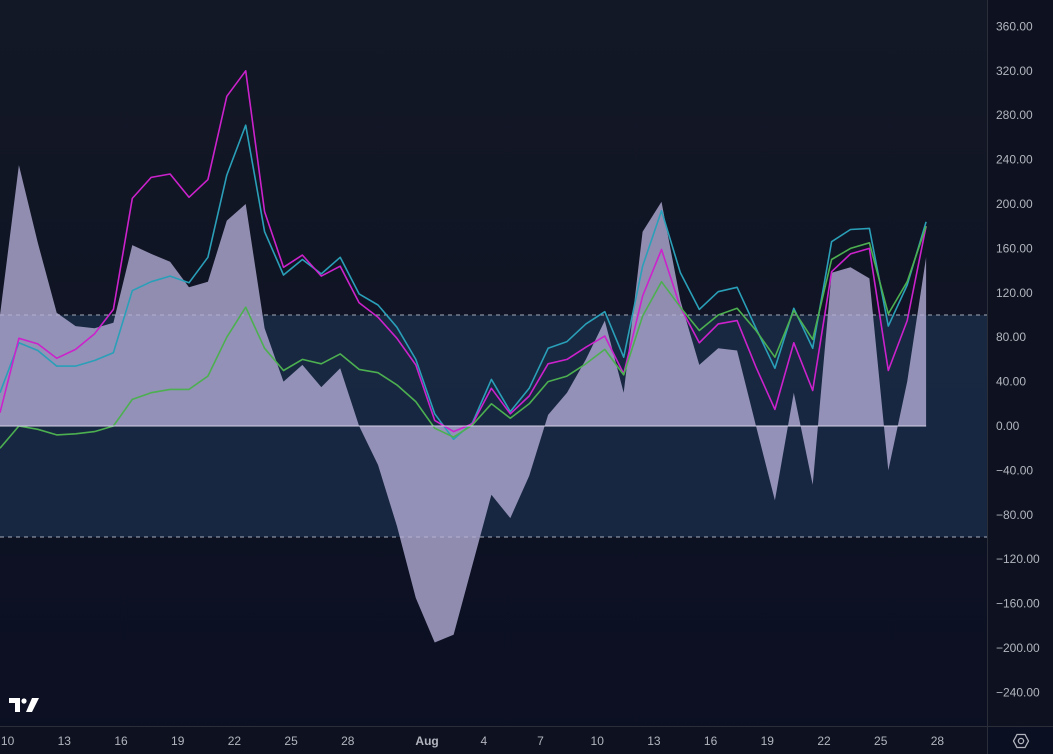 The width and height of the screenshot is (1053, 754). What do you see at coordinates (1014, 71) in the screenshot?
I see `y-tick-label: 320.00` at bounding box center [1014, 71].